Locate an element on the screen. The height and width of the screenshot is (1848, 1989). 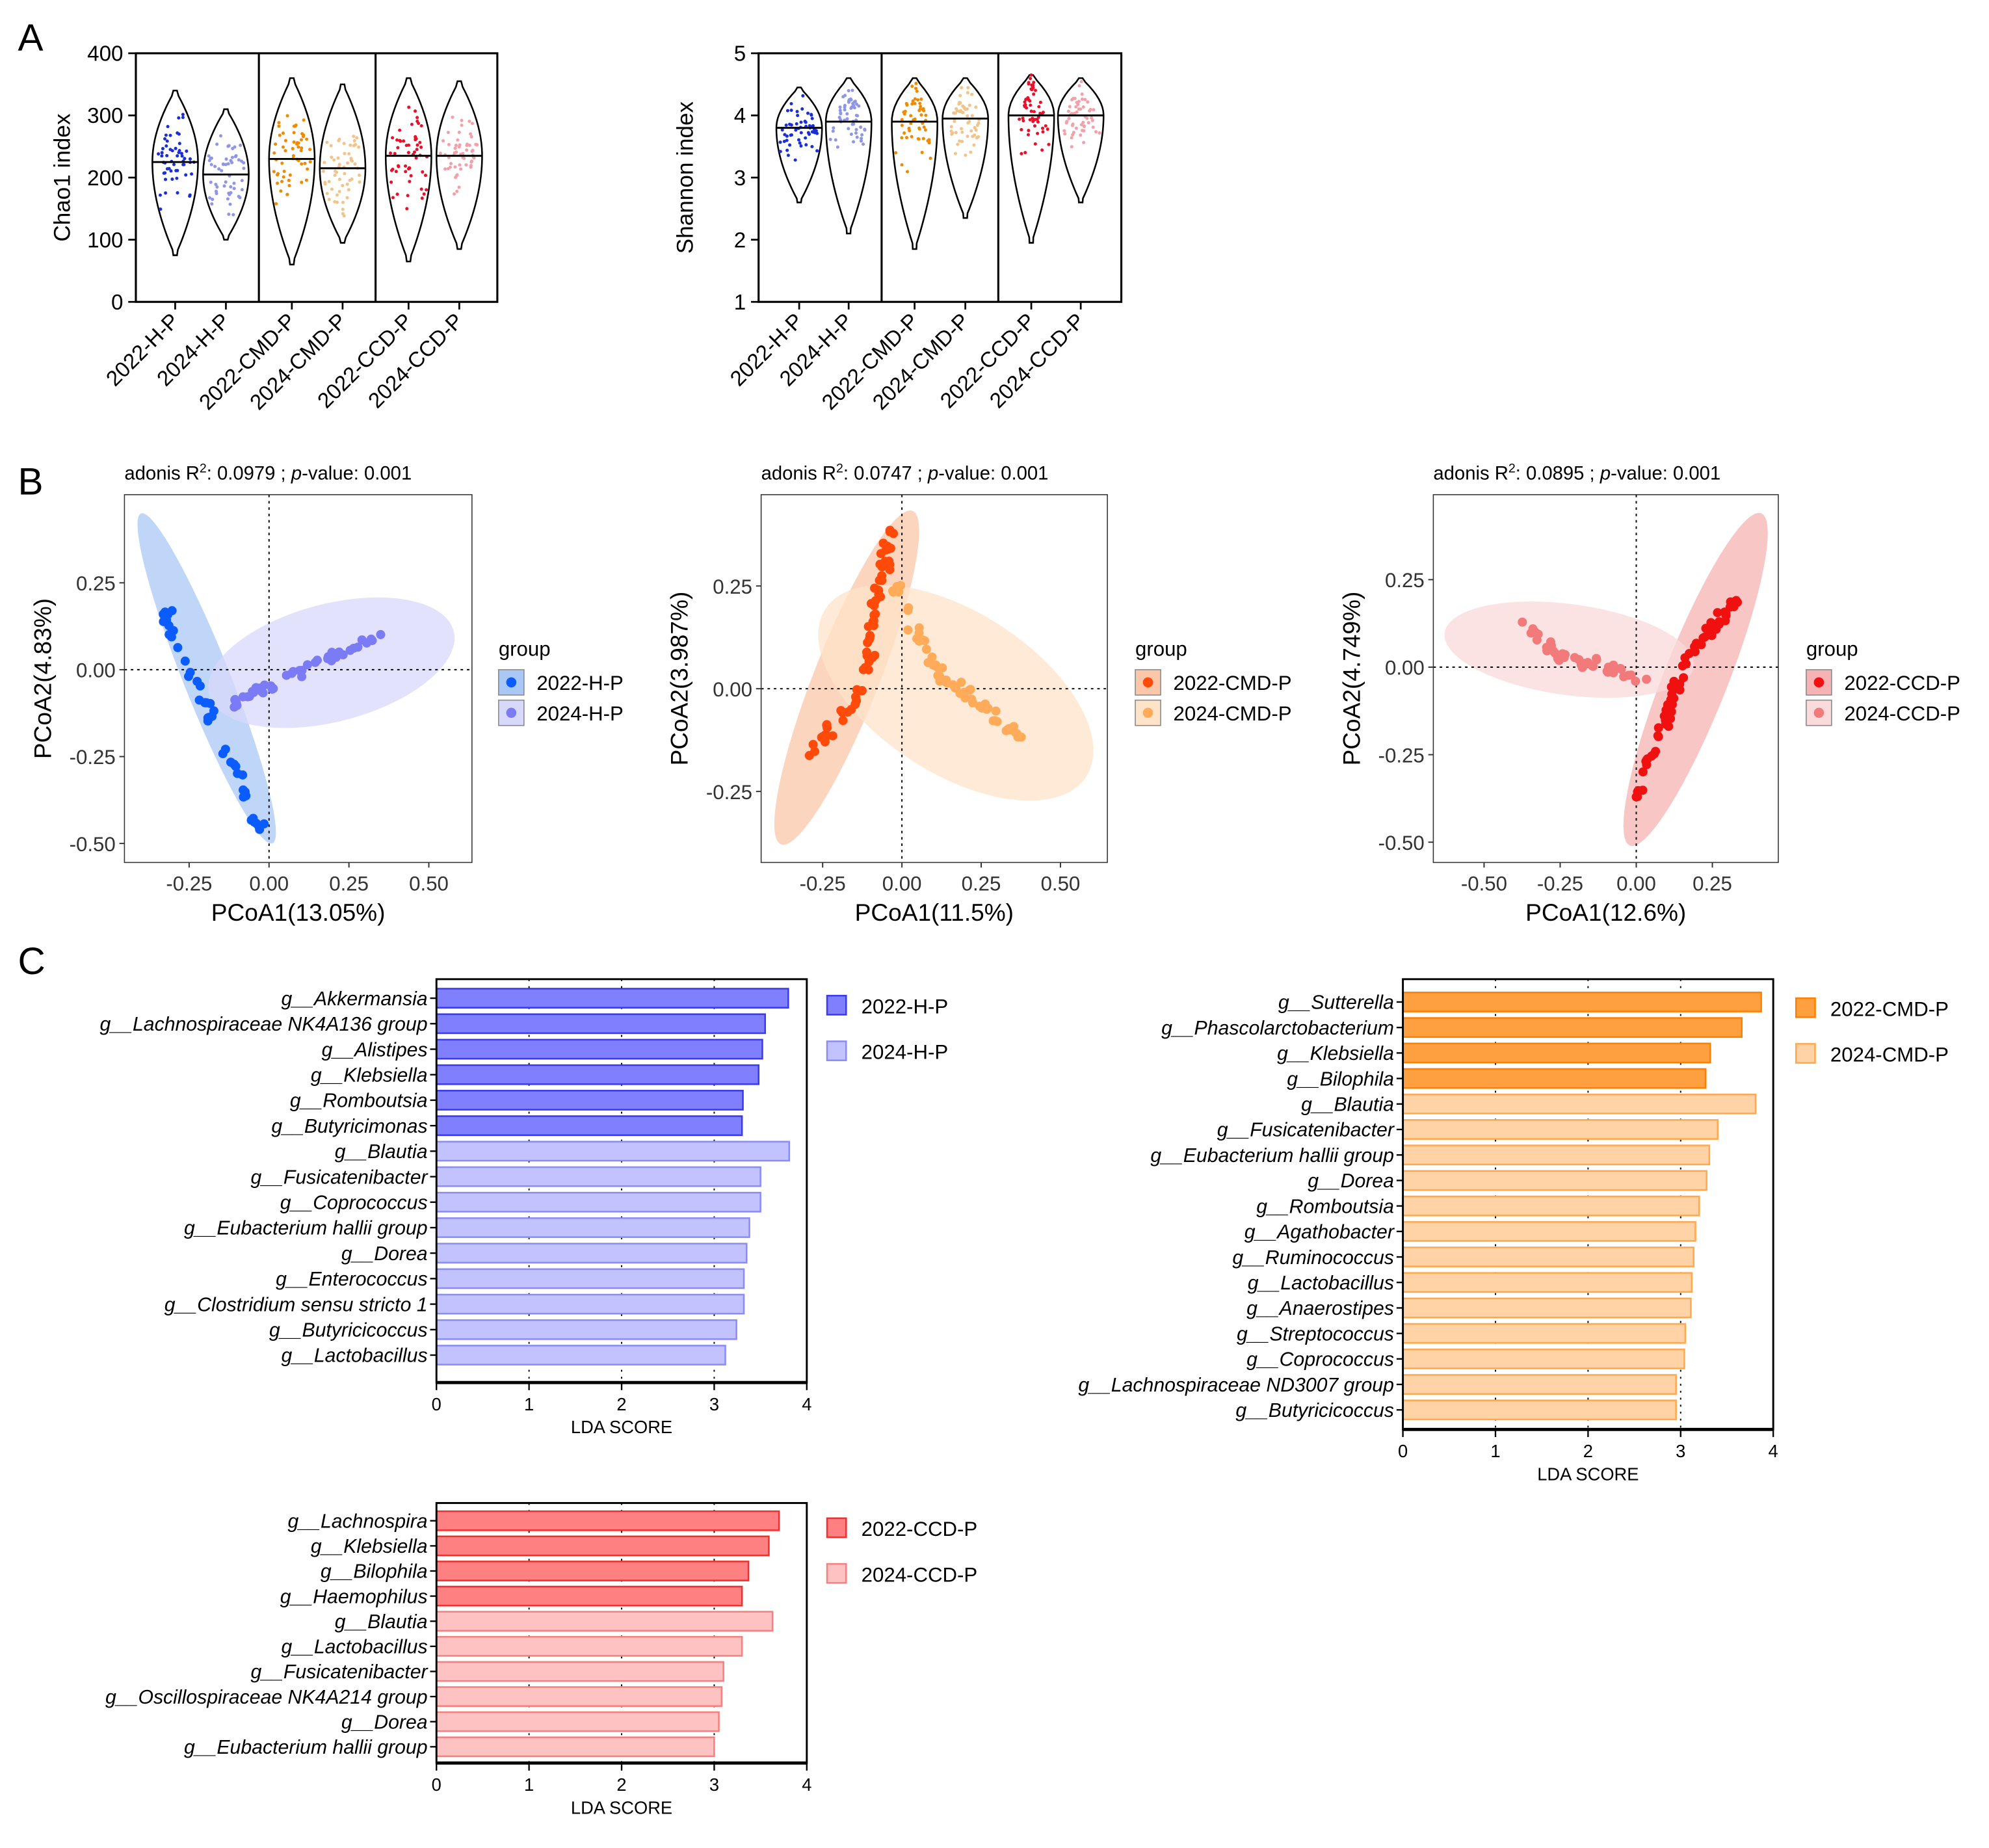
category-label: g__Akkermansia is located at coordinates (355, 999).